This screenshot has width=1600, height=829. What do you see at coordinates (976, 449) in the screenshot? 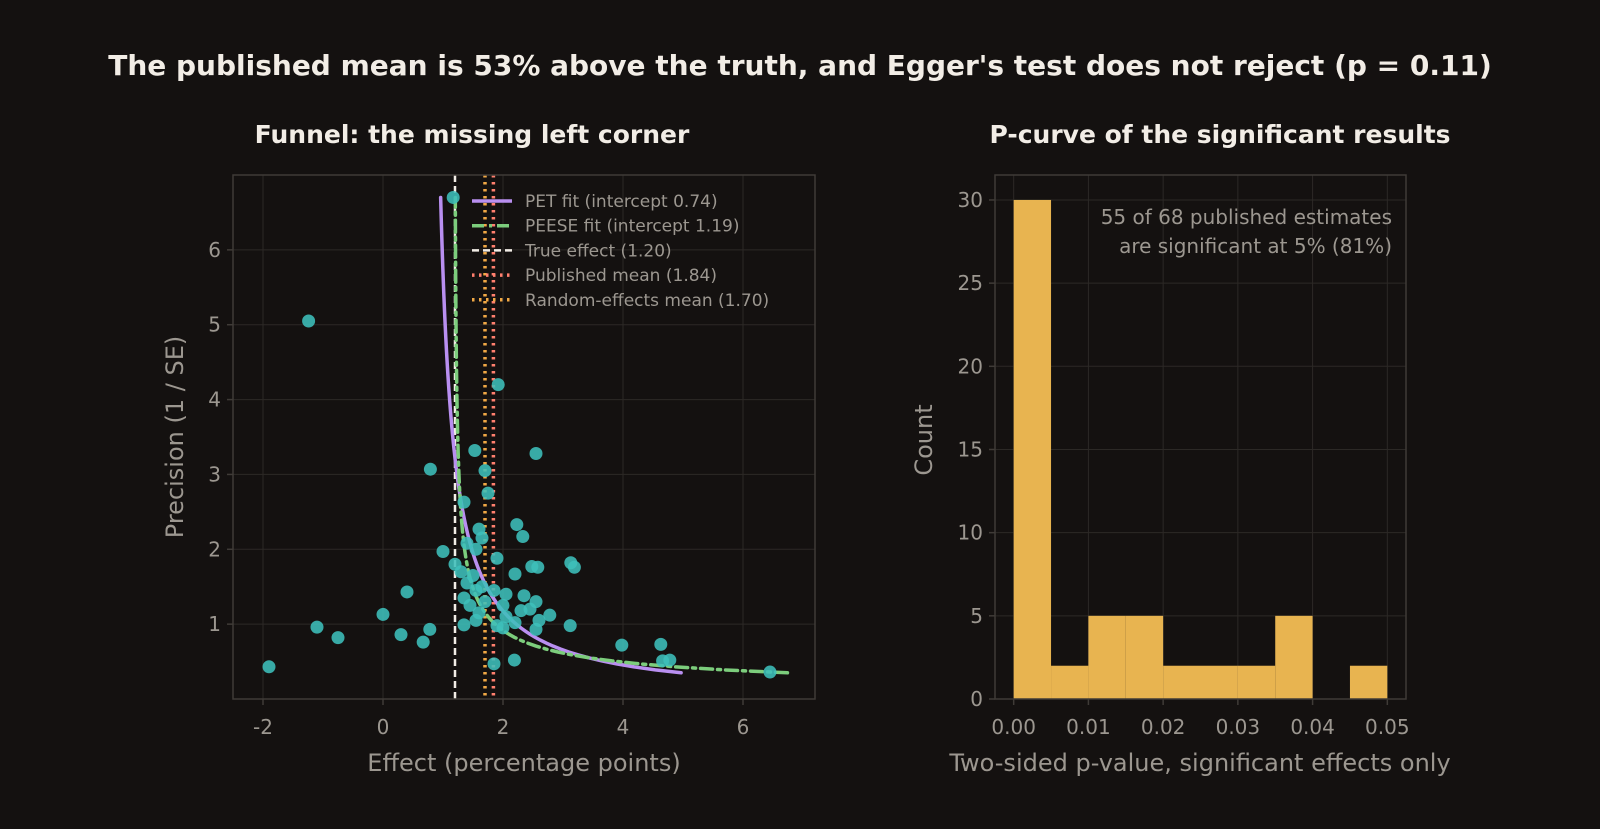
I see `p-curve-y-ticks: 0 5 10 15 20 25 30` at bounding box center [976, 449].